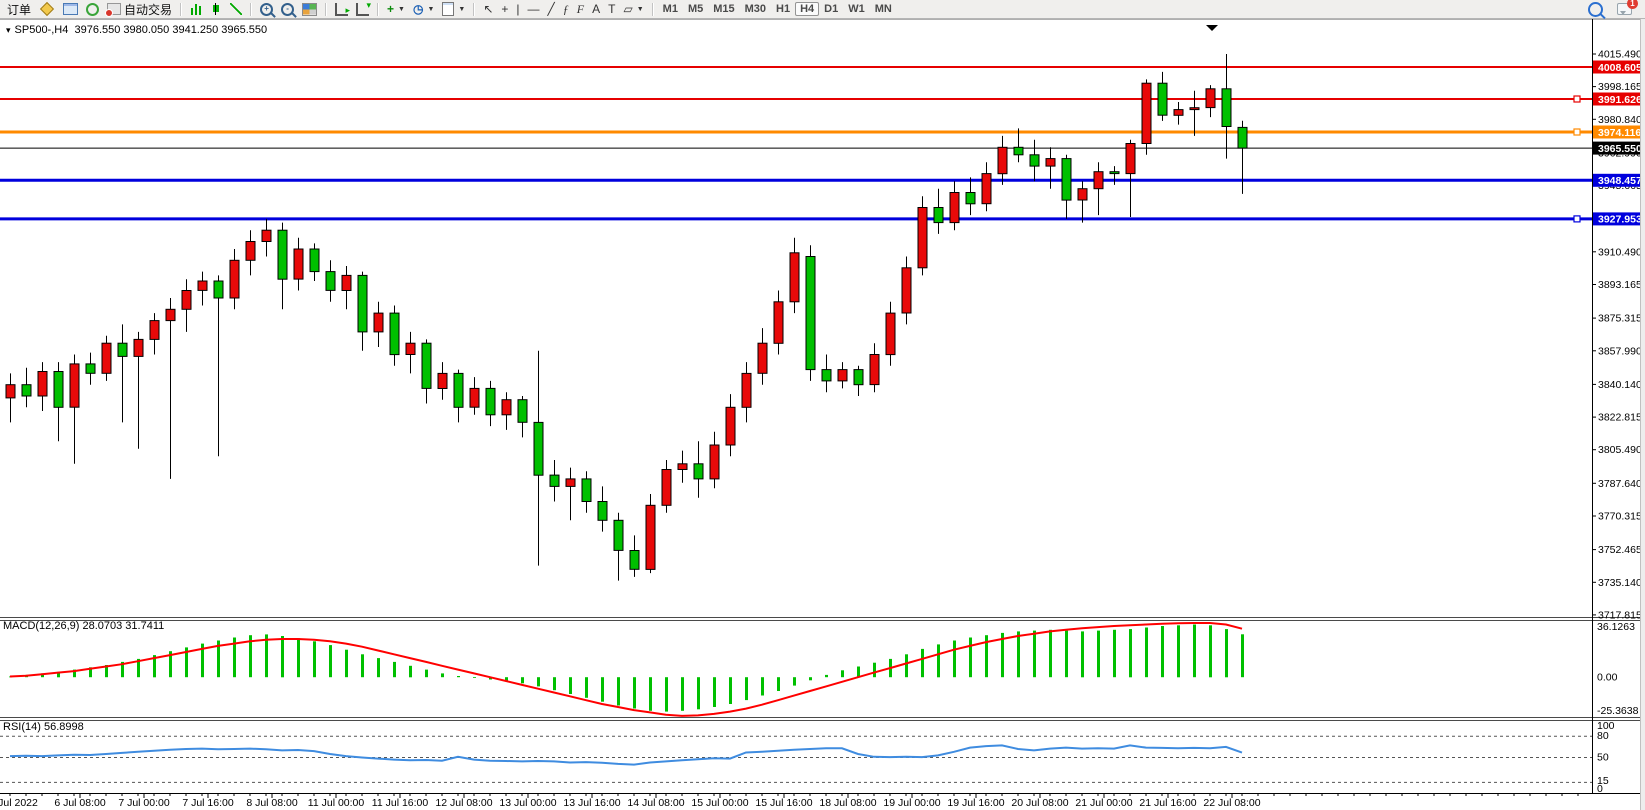 Image resolution: width=1645 pixels, height=810 pixels. Describe the element at coordinates (580, 9) in the screenshot. I see `fibonacci-fan-tool: F` at that location.